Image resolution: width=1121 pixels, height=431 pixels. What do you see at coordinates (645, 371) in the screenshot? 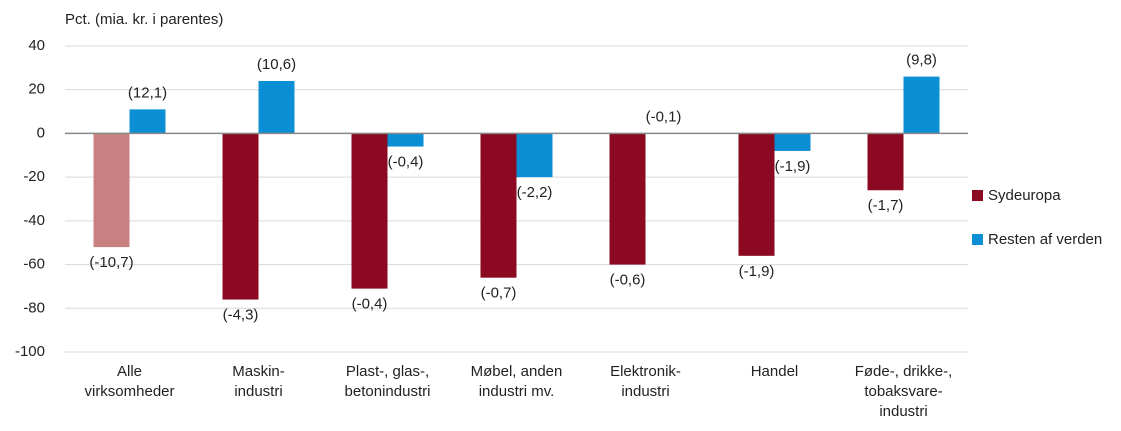
I see `x-tick-label: Elektronik-` at bounding box center [645, 371].